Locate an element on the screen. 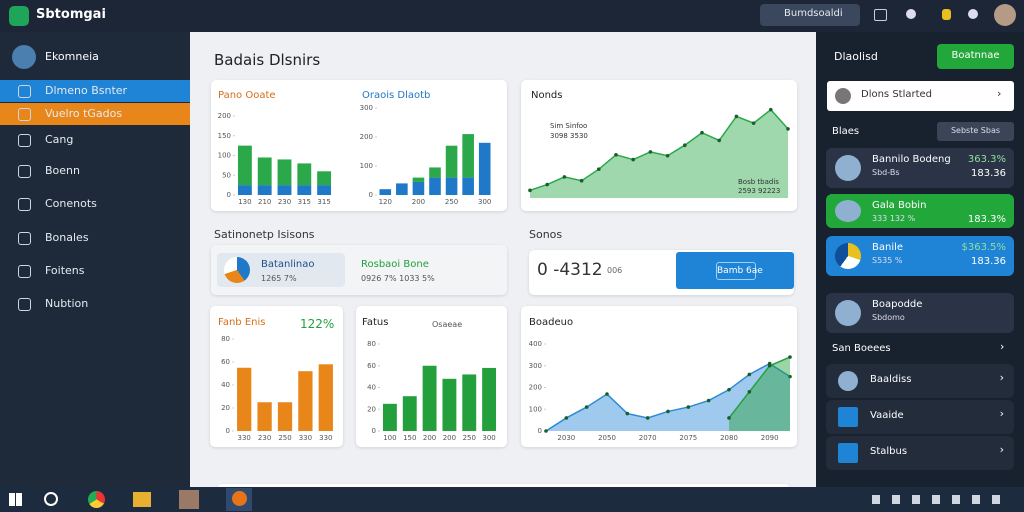  menu-item: Dlmeno Bsnter is located at coordinates (95, 91).